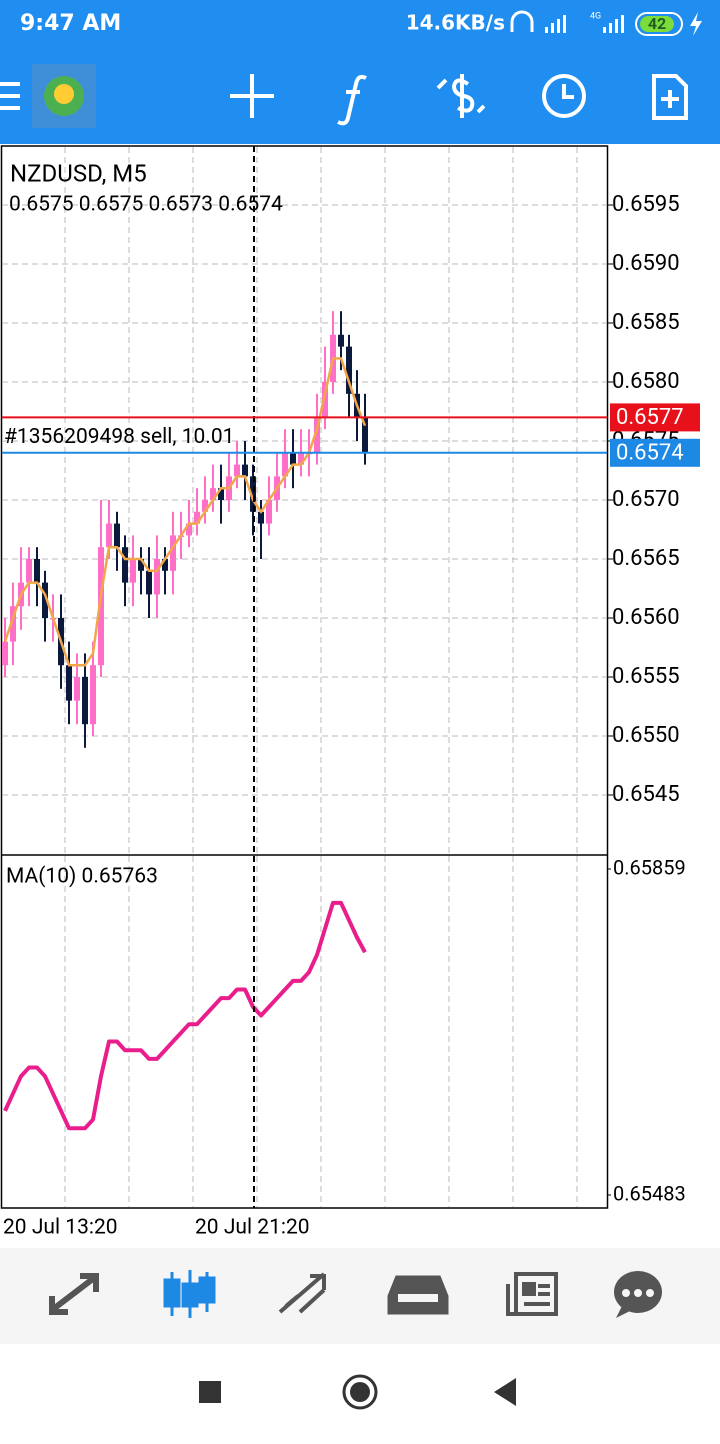 The height and width of the screenshot is (1444, 720). Describe the element at coordinates (646, 735) in the screenshot. I see `y-tick-label: 0.6550` at that location.